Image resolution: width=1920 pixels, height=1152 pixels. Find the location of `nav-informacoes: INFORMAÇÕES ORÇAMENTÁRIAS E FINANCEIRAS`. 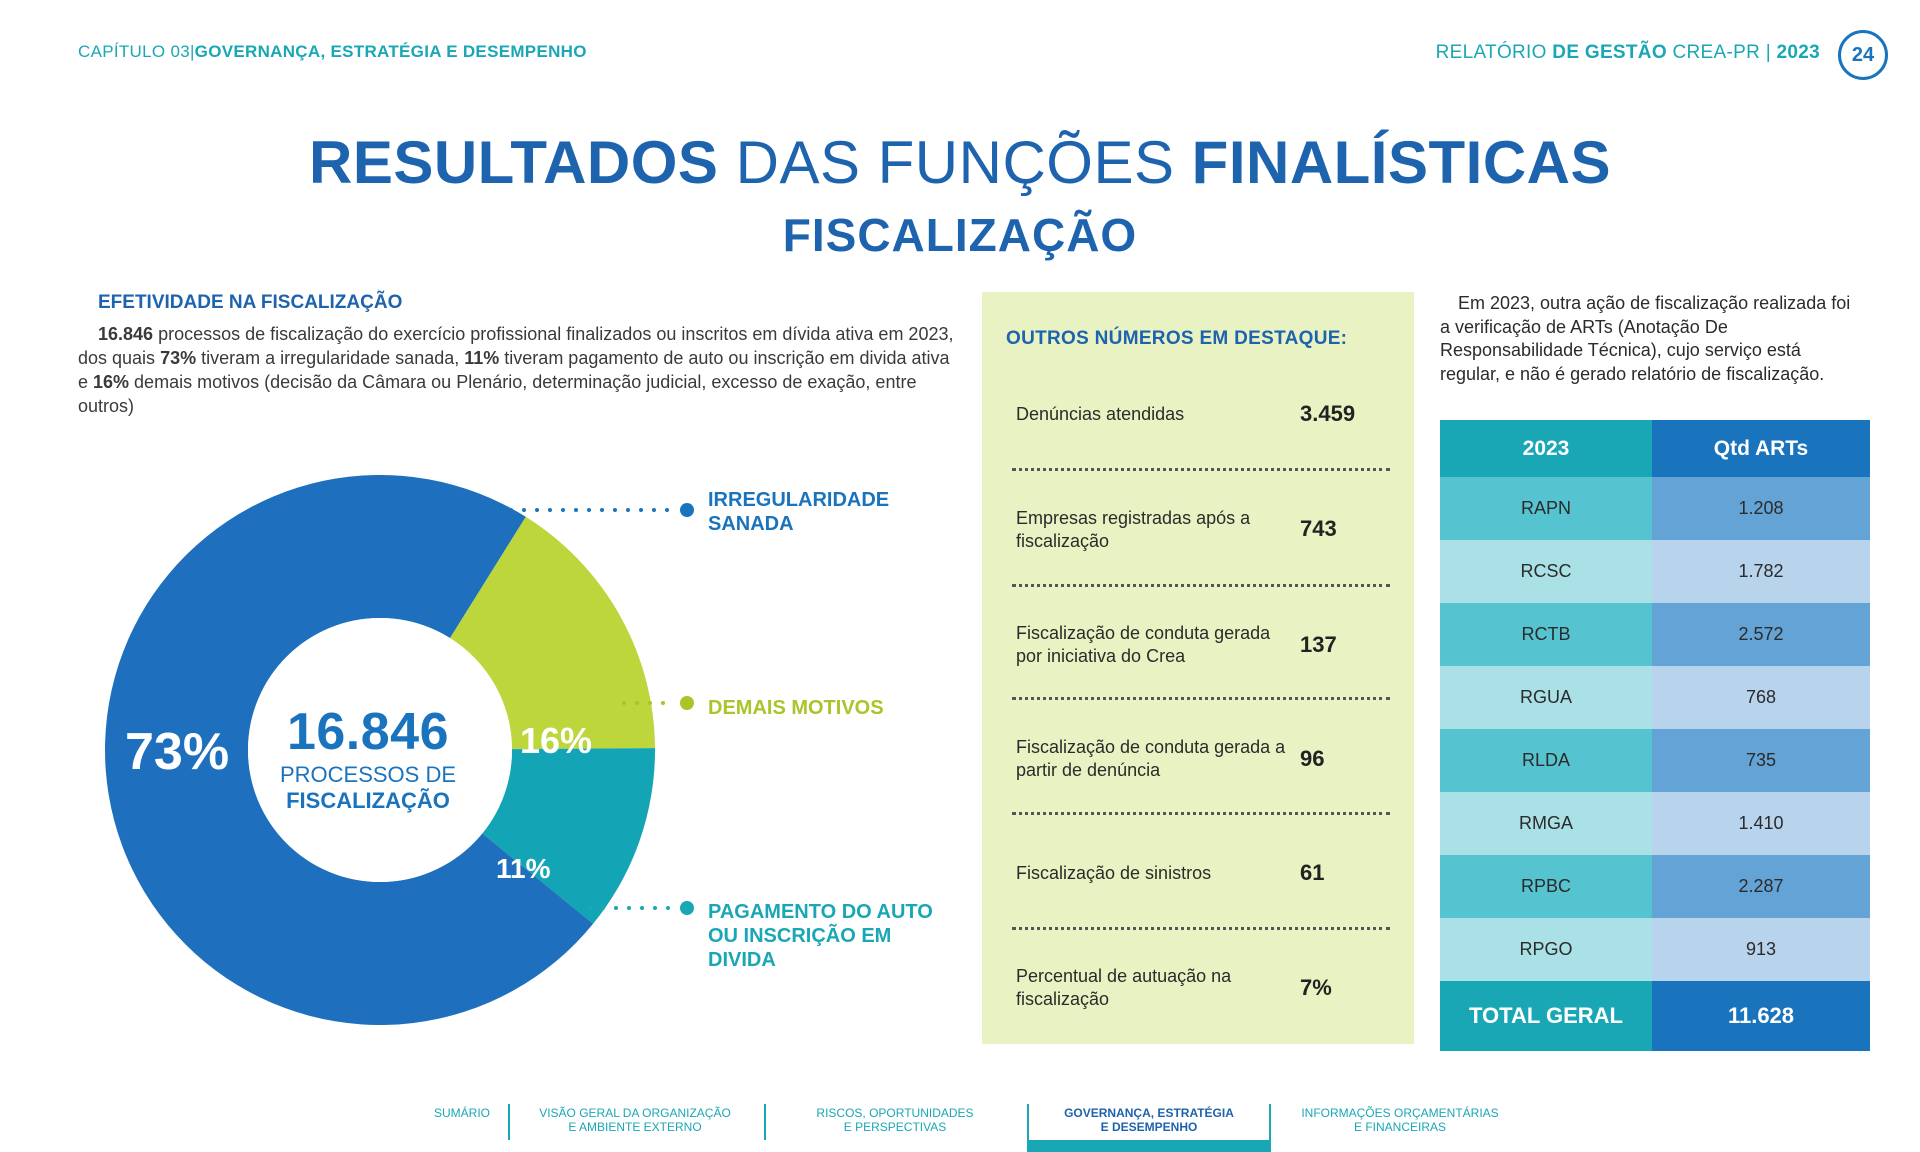

nav-informacoes: INFORMAÇÕES ORÇAMENTÁRIAS E FINANCEIRAS is located at coordinates (1400, 1120).